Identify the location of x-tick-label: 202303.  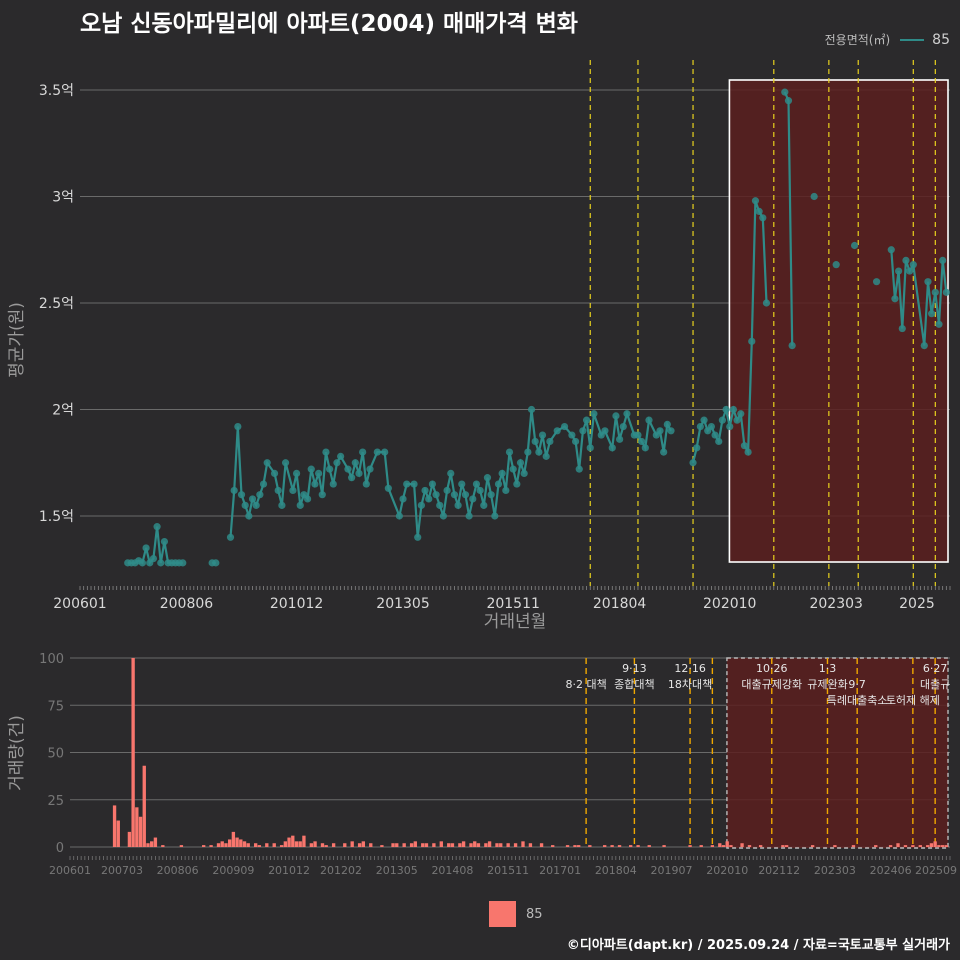
(835, 870).